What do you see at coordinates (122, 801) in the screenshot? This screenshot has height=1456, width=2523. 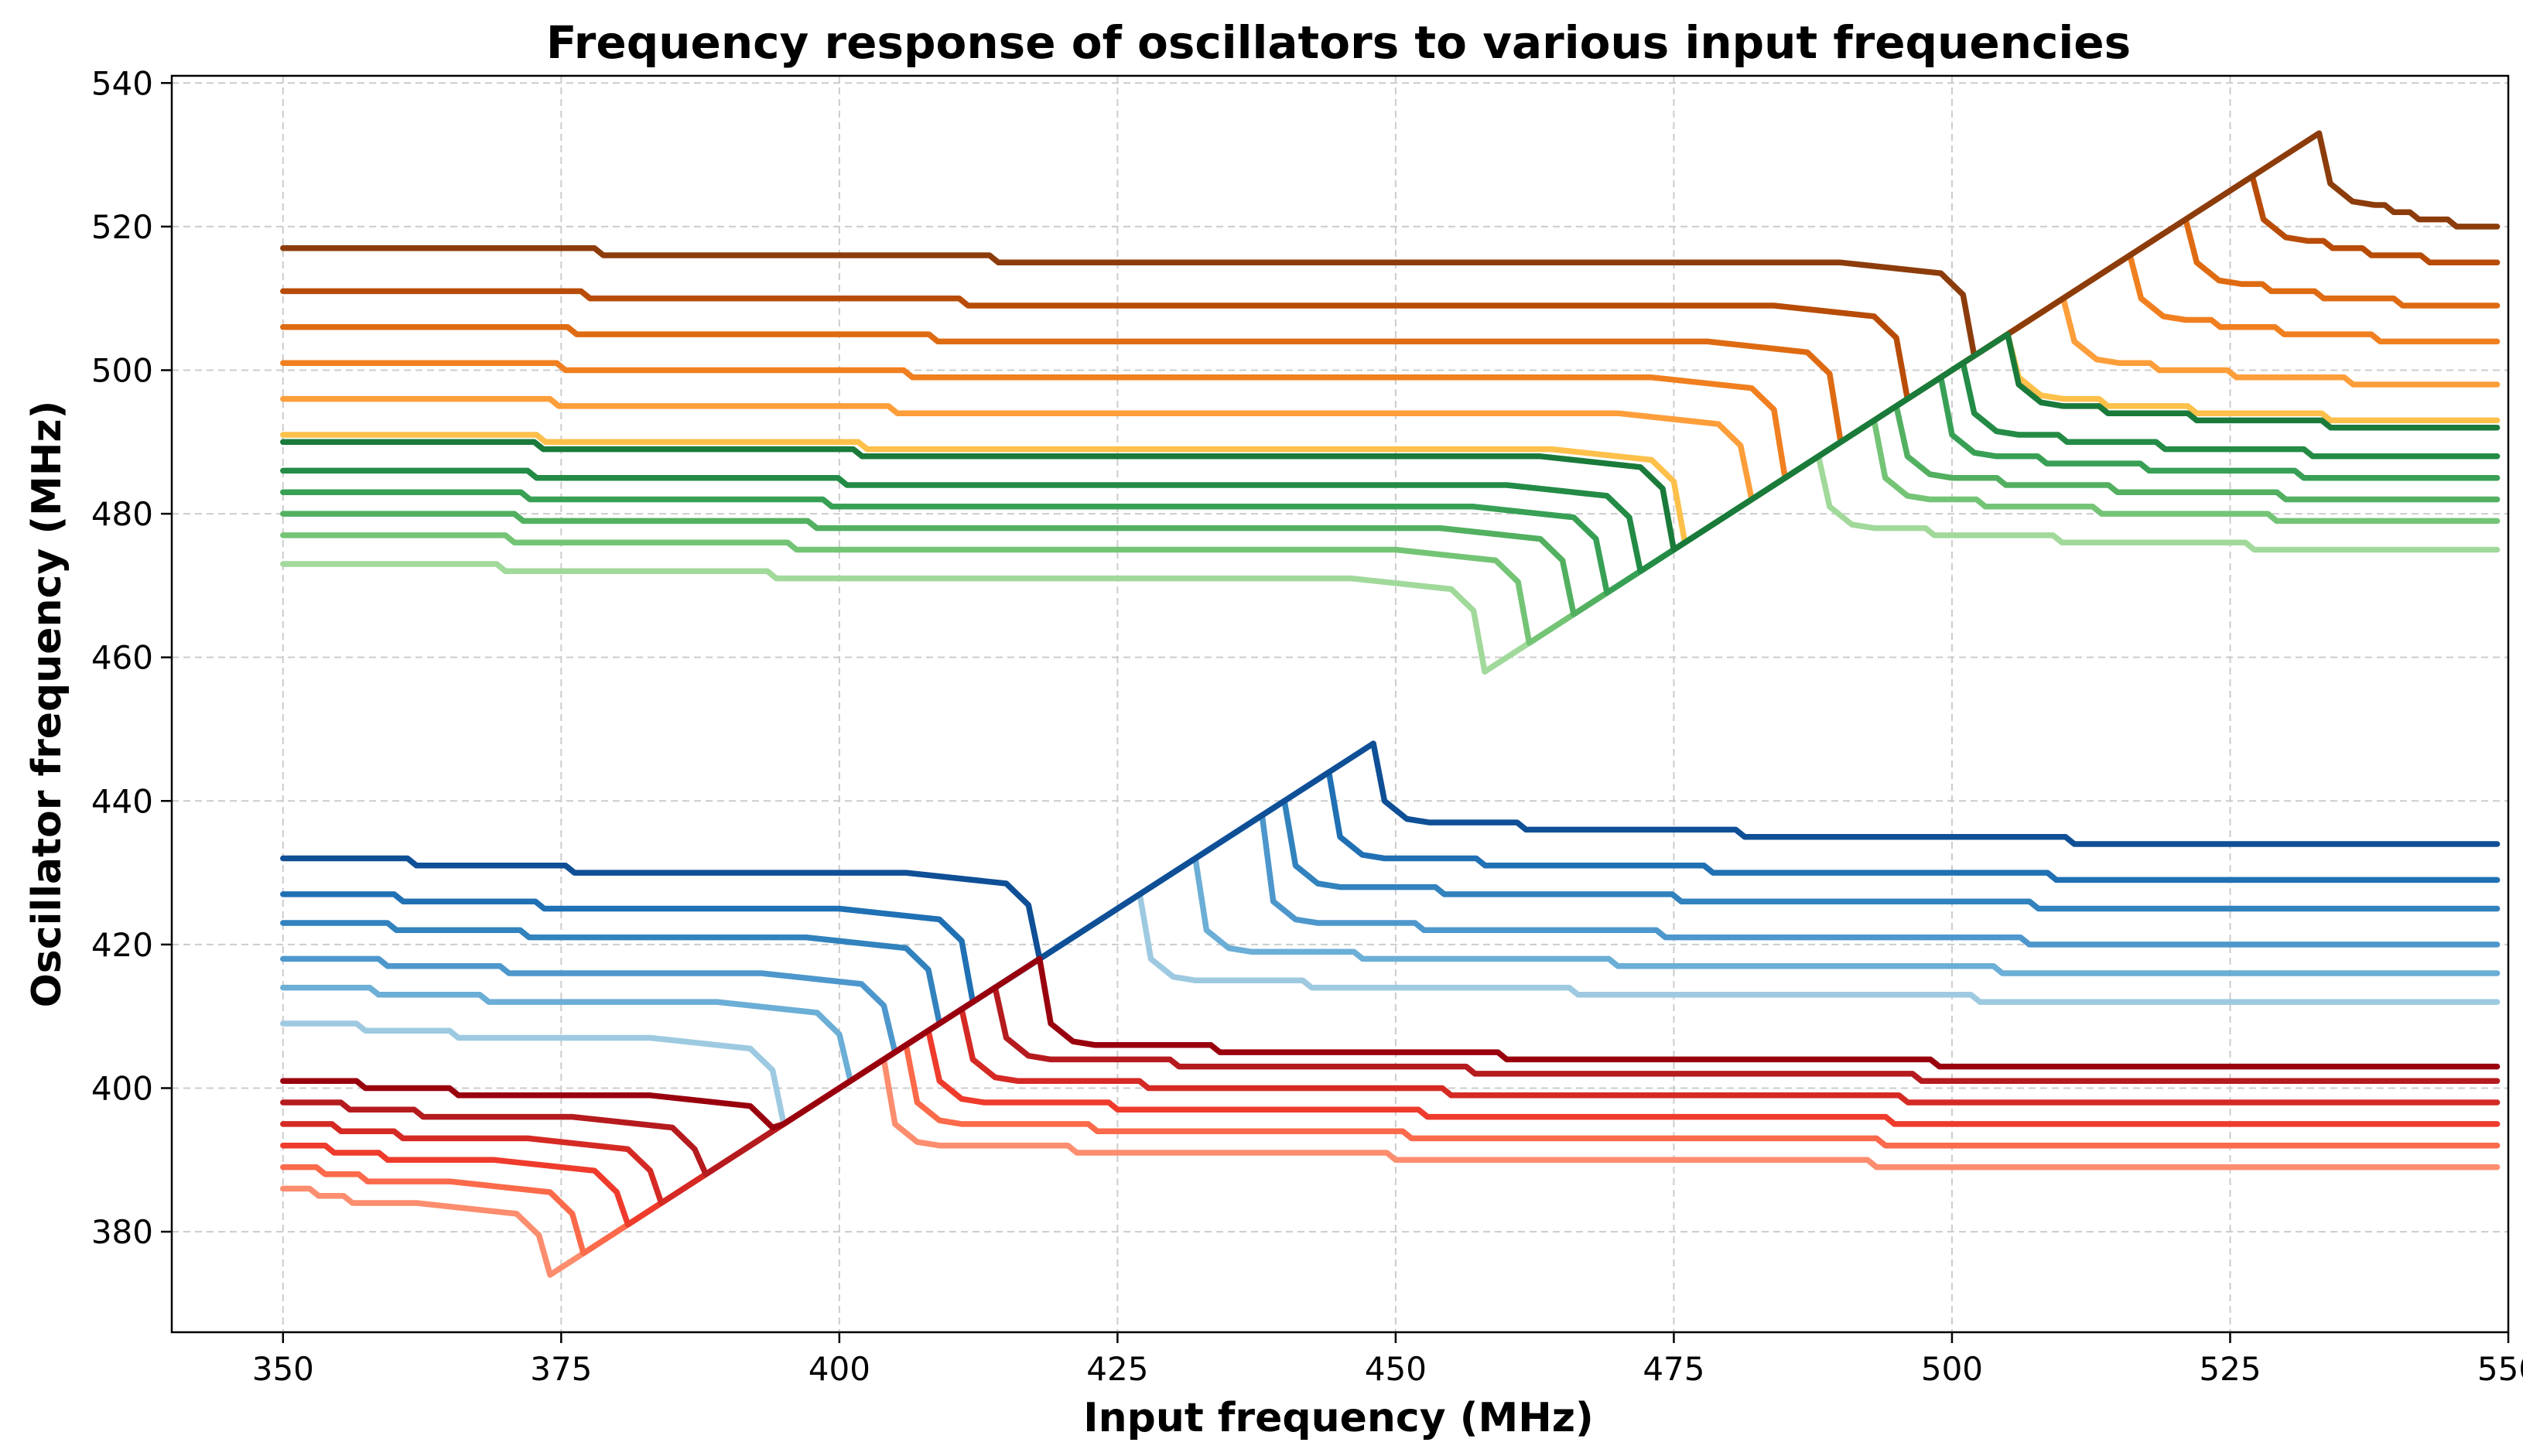 I see `y-tick-label: 440` at bounding box center [122, 801].